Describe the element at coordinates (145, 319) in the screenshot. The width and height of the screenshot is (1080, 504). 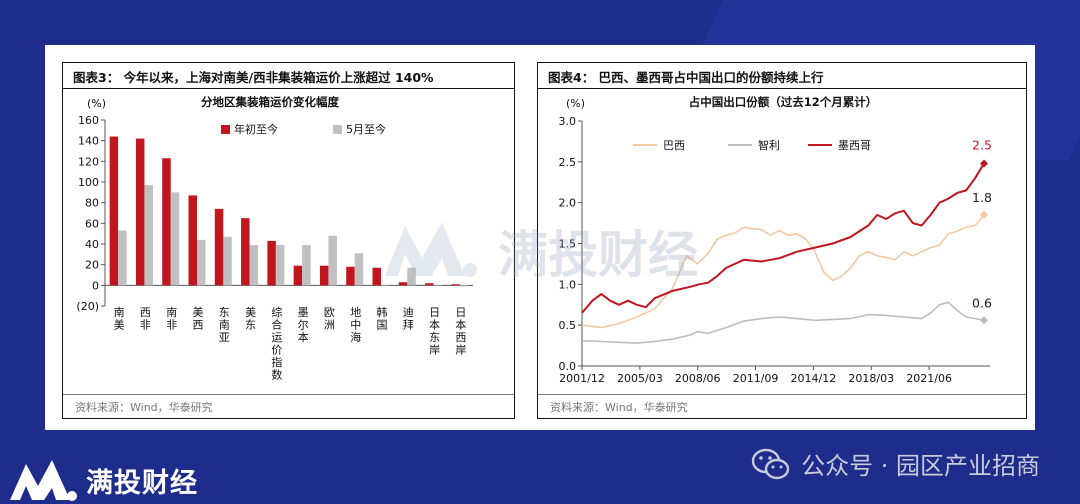
I see `bar-category-label: 西非` at that location.